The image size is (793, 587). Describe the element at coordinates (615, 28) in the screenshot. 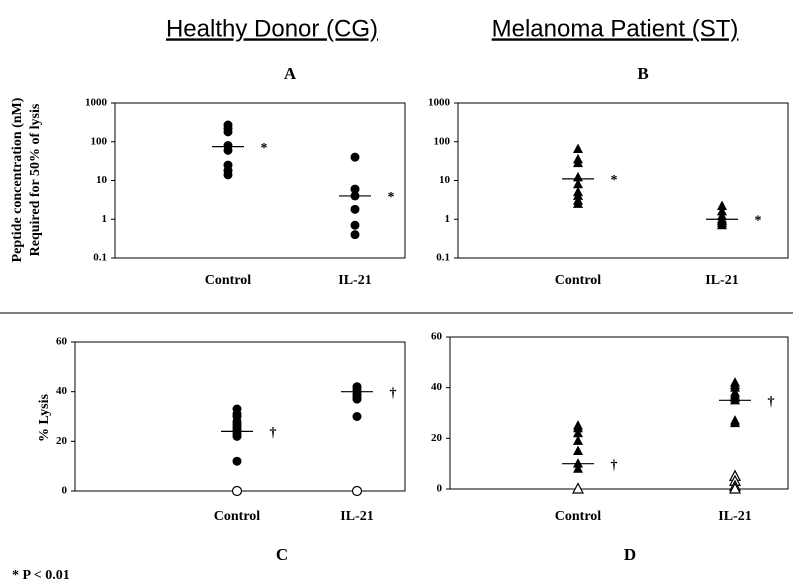

I see `column-title: Melanoma Patient (ST)` at that location.